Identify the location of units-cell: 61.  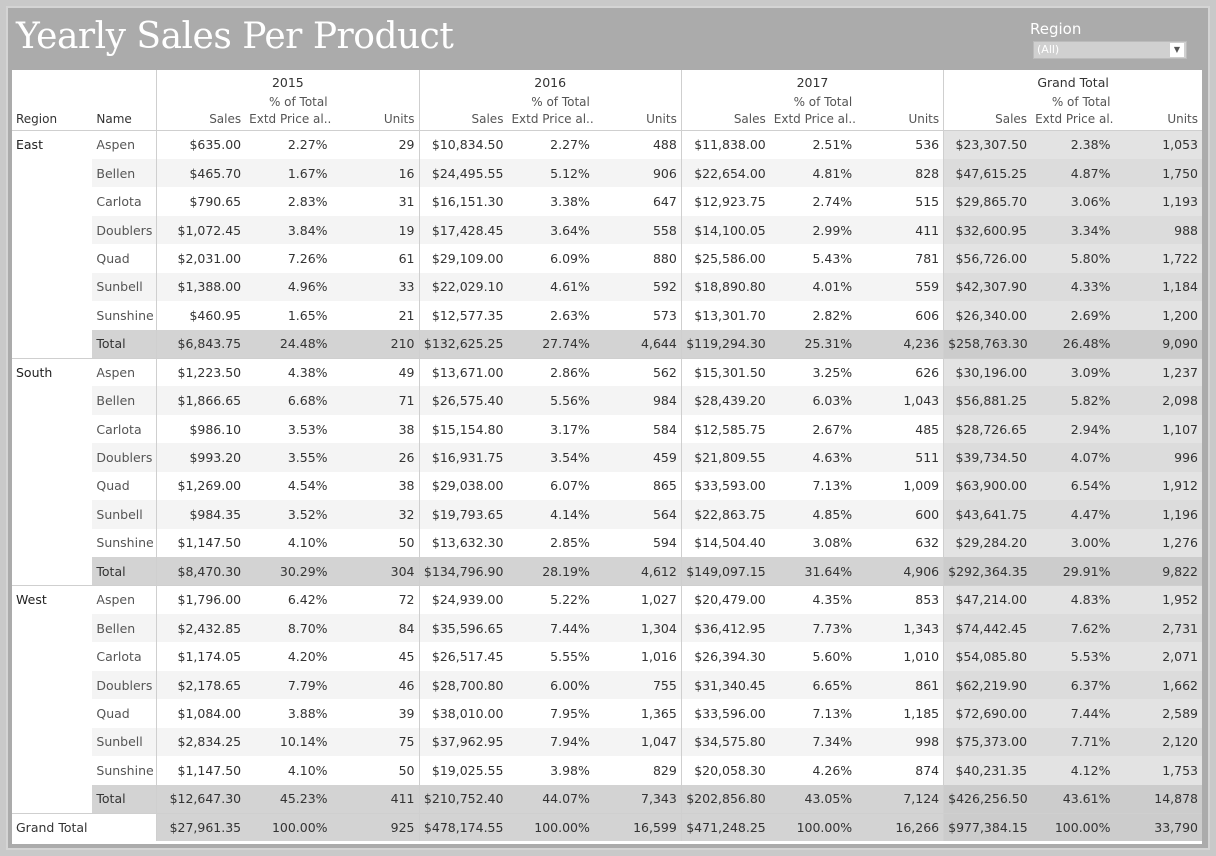
(406, 258).